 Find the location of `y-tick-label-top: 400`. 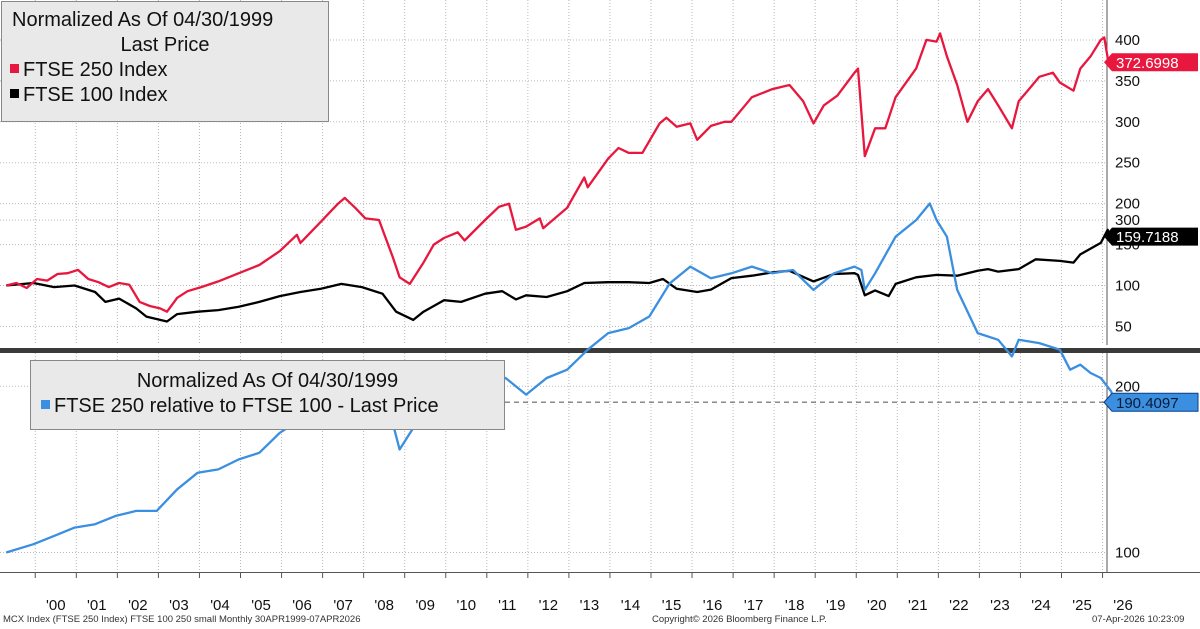

y-tick-label-top: 400 is located at coordinates (1127, 40).